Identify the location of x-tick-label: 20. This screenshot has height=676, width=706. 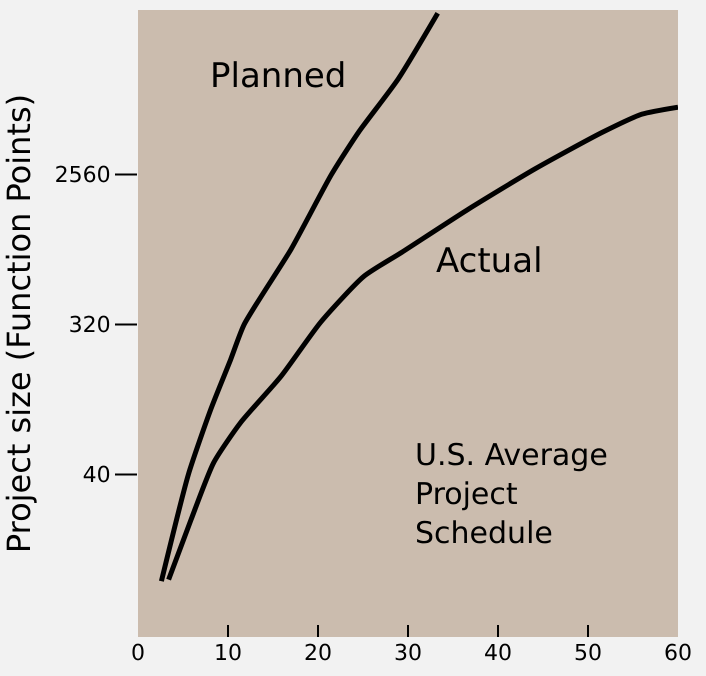
(318, 653).